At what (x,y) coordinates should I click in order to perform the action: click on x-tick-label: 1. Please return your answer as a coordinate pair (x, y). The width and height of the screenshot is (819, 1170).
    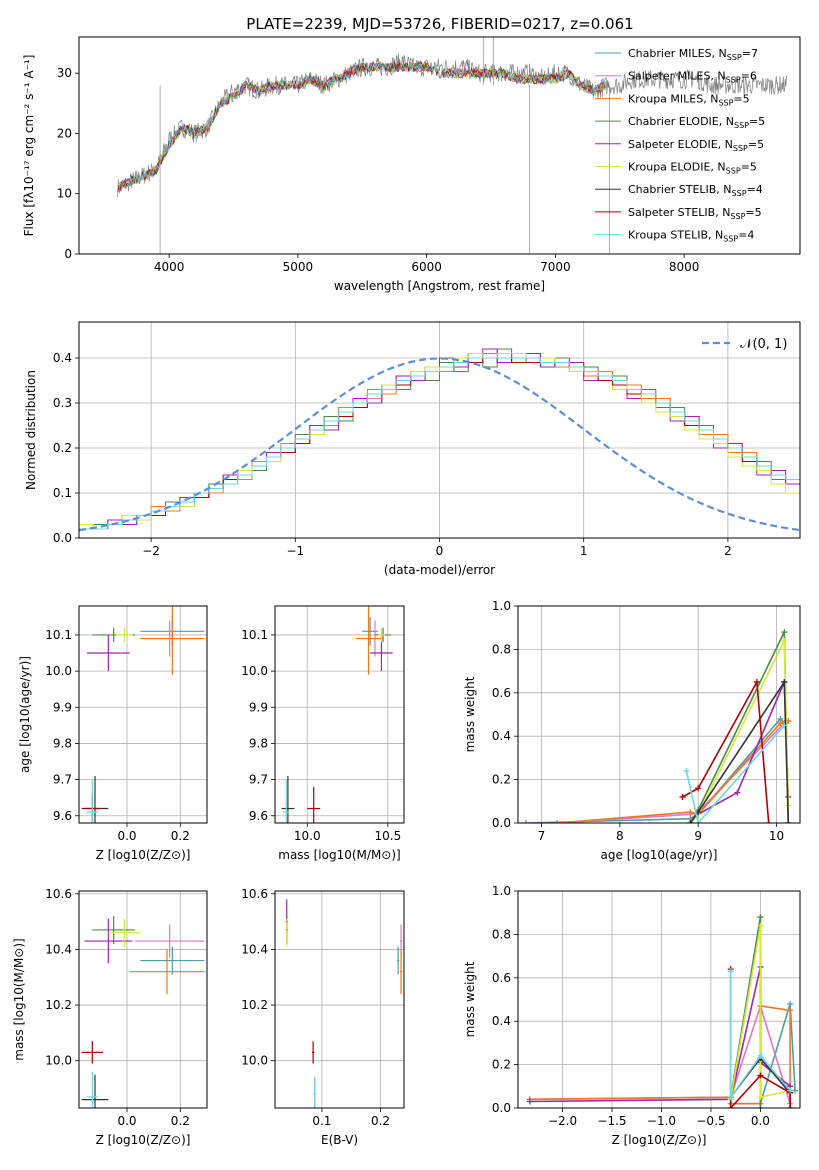
    Looking at the image, I should click on (584, 551).